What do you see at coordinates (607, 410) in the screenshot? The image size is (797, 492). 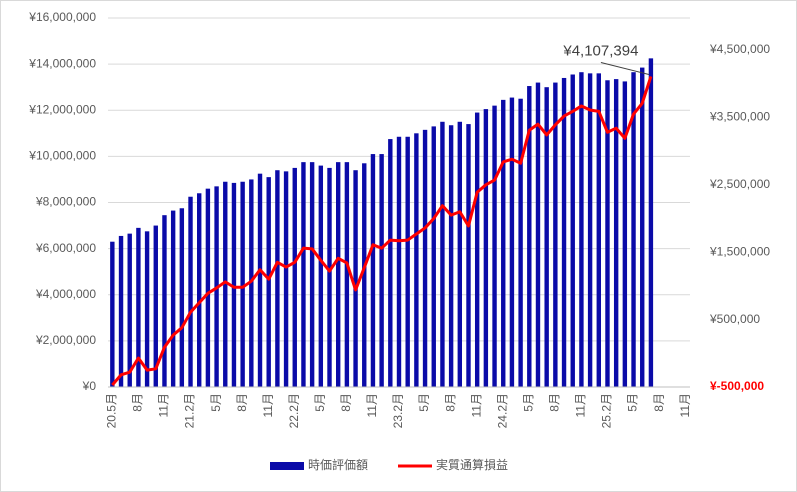 I see `x-tick-label: 25.2月` at bounding box center [607, 410].